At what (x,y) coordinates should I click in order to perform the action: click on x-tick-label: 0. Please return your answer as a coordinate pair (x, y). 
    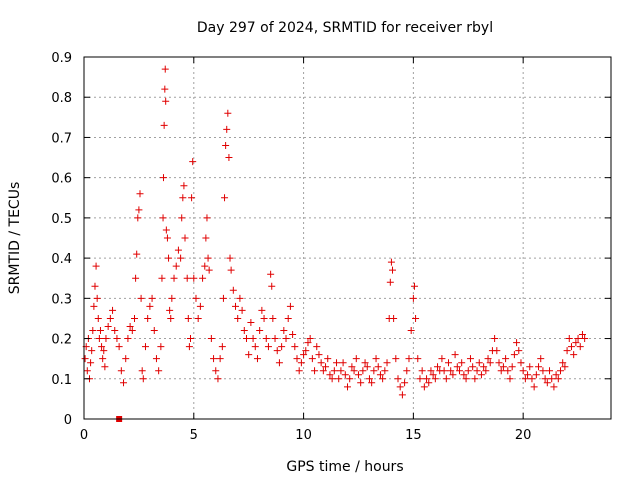
    Looking at the image, I should click on (84, 435).